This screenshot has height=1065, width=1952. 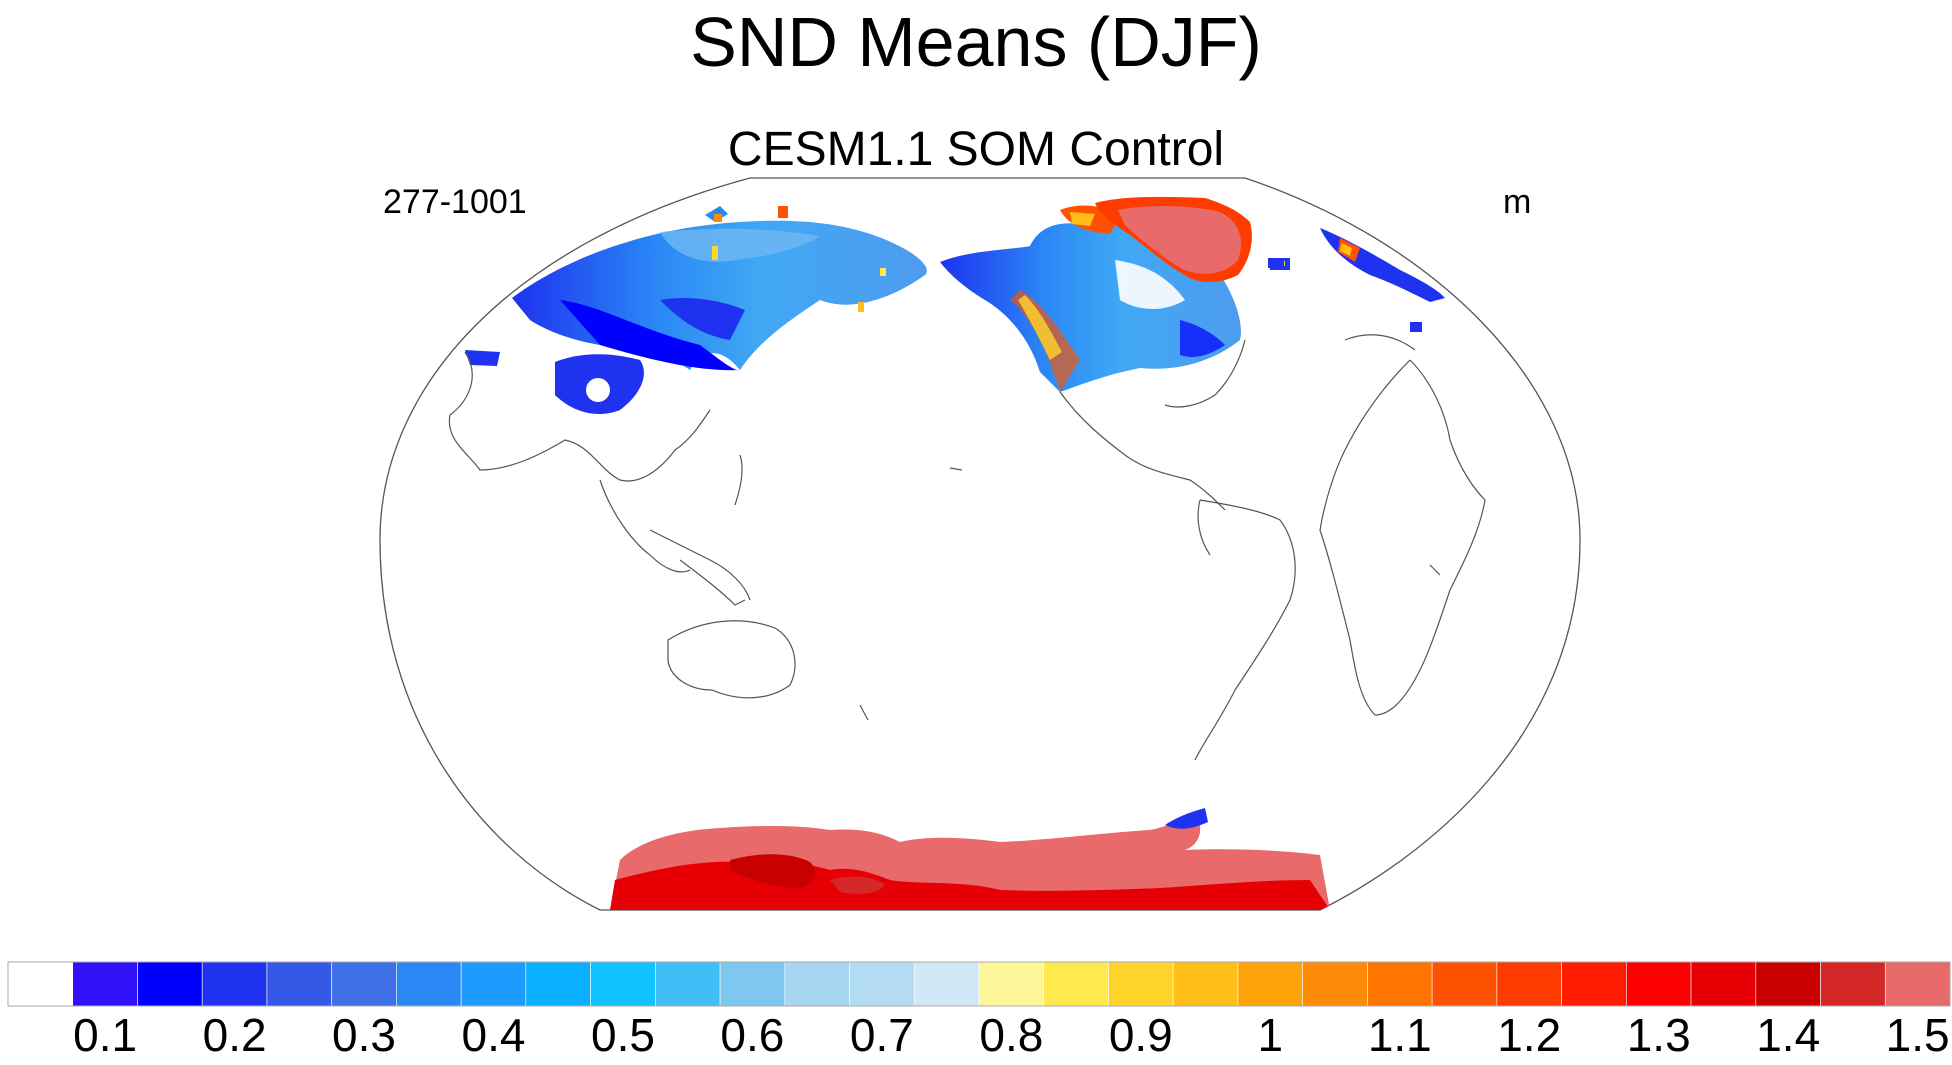 I want to click on colorbar-tick-label: 0.6, so click(x=752, y=1035).